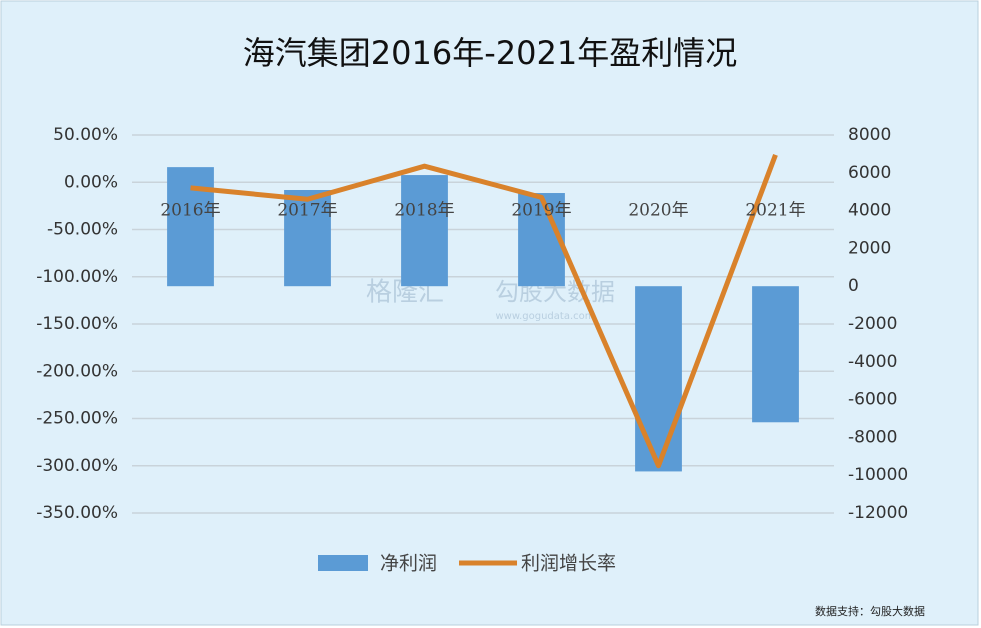 The width and height of the screenshot is (981, 628). Describe the element at coordinates (82, 230) in the screenshot. I see `y-tick-label: -50.00%` at that location.